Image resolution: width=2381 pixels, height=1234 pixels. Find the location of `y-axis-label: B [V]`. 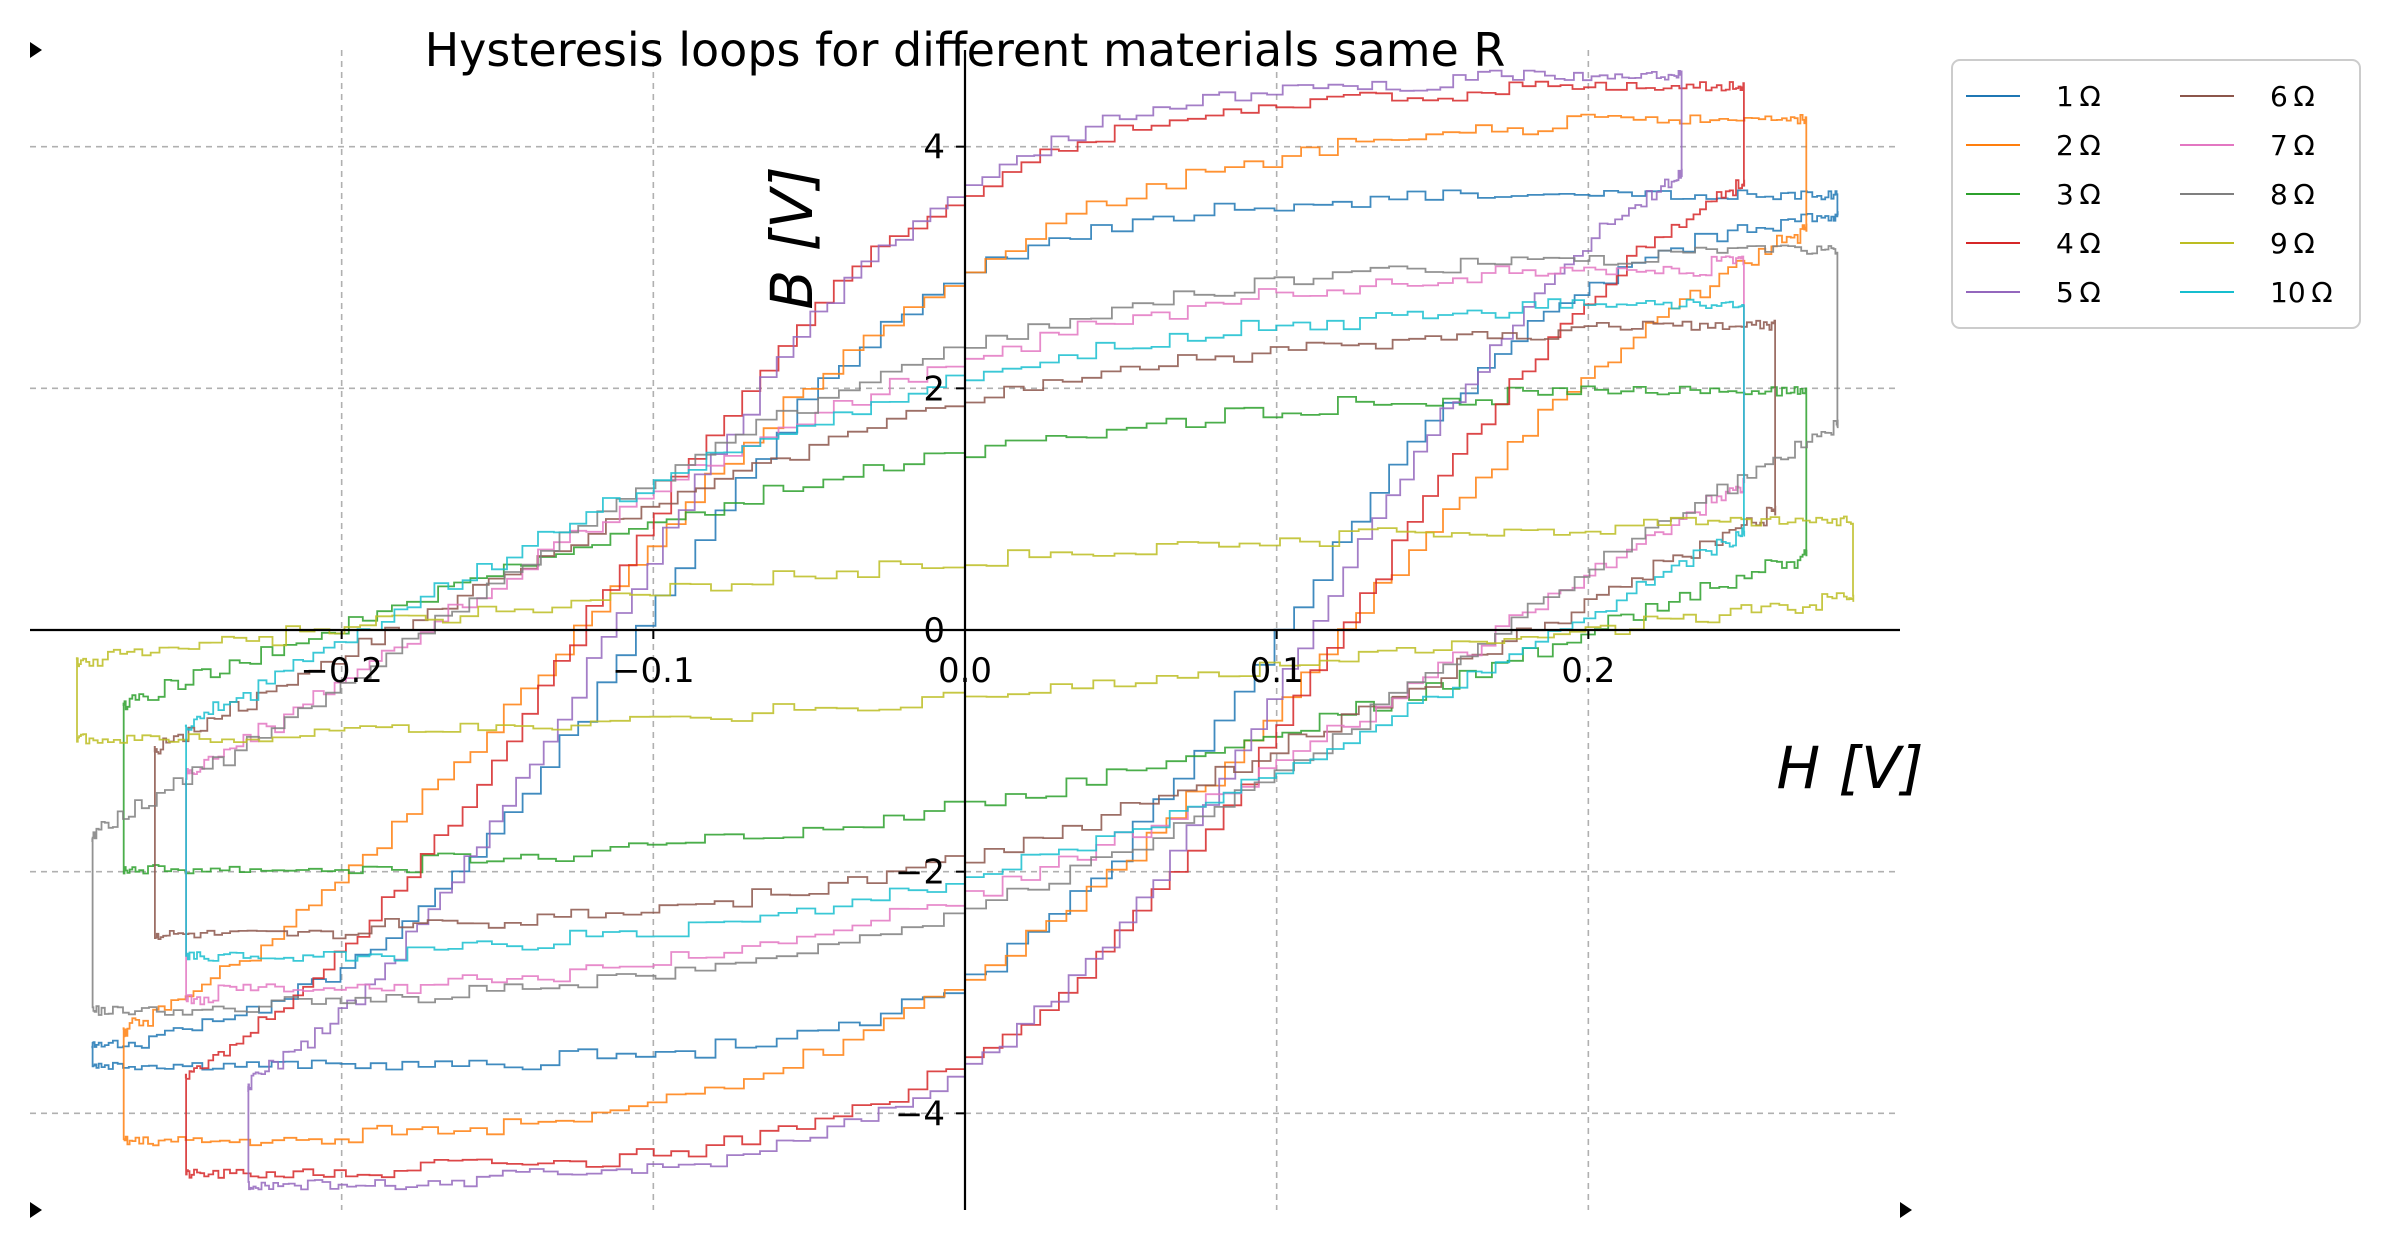

y-axis-label: B [V] is located at coordinates (792, 237).